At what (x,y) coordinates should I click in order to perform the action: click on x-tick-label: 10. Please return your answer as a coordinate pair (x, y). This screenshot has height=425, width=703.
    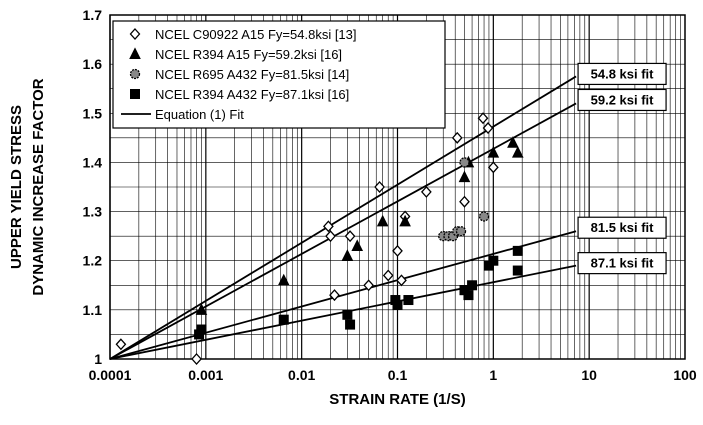
    Looking at the image, I should click on (589, 375).